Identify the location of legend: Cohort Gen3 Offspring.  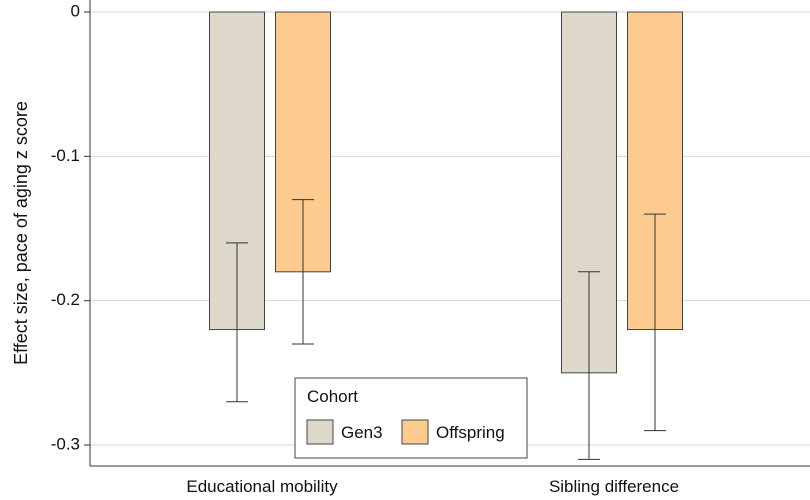
(411, 418).